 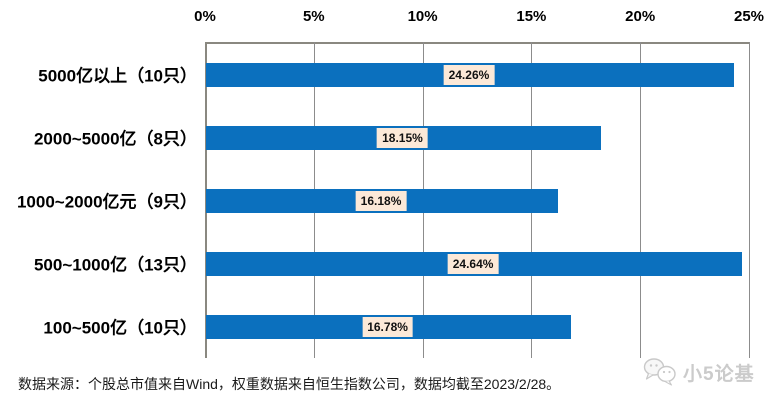 What do you see at coordinates (402, 137) in the screenshot?
I see `bar-value-label: 18.15%` at bounding box center [402, 137].